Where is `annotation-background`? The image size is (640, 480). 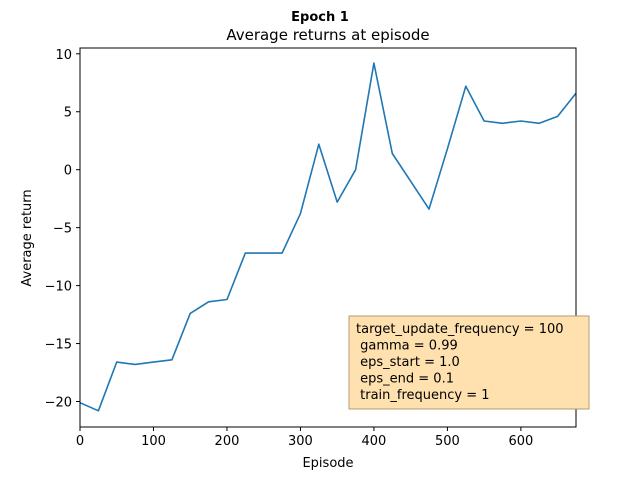
annotation-background is located at coordinates (469, 362).